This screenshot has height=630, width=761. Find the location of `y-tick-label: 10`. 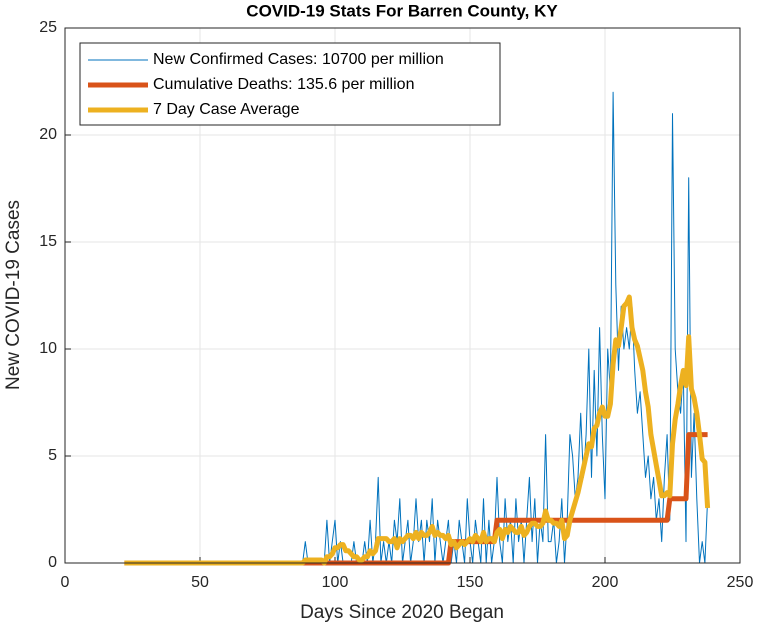

y-tick-label: 10 is located at coordinates (48, 348).